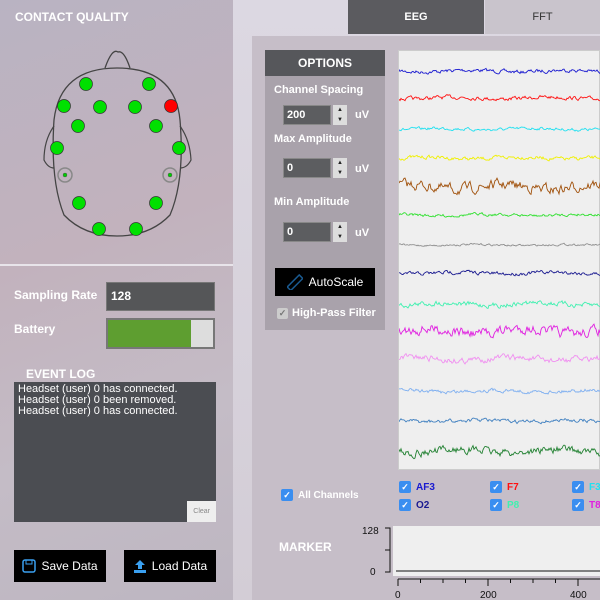 This screenshot has height=600, width=600. I want to click on channel-checkbox-f3: ✓ F3, so click(586, 487).